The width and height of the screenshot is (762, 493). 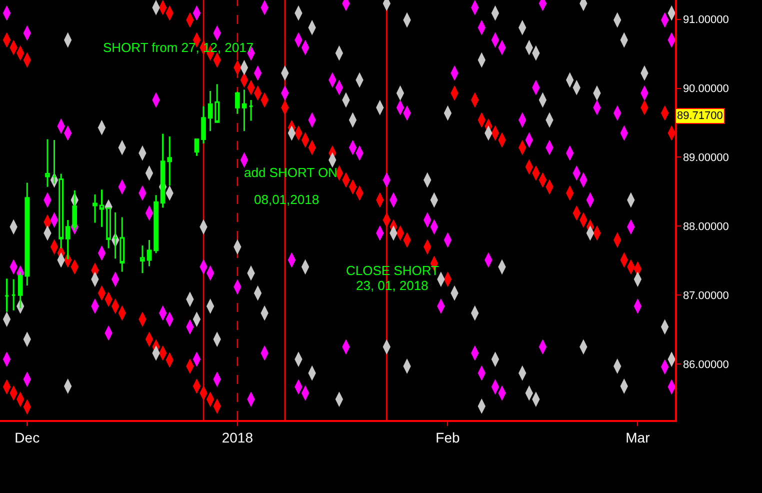 What do you see at coordinates (705, 158) in the screenshot?
I see `y-tick-label: 89.00000` at bounding box center [705, 158].